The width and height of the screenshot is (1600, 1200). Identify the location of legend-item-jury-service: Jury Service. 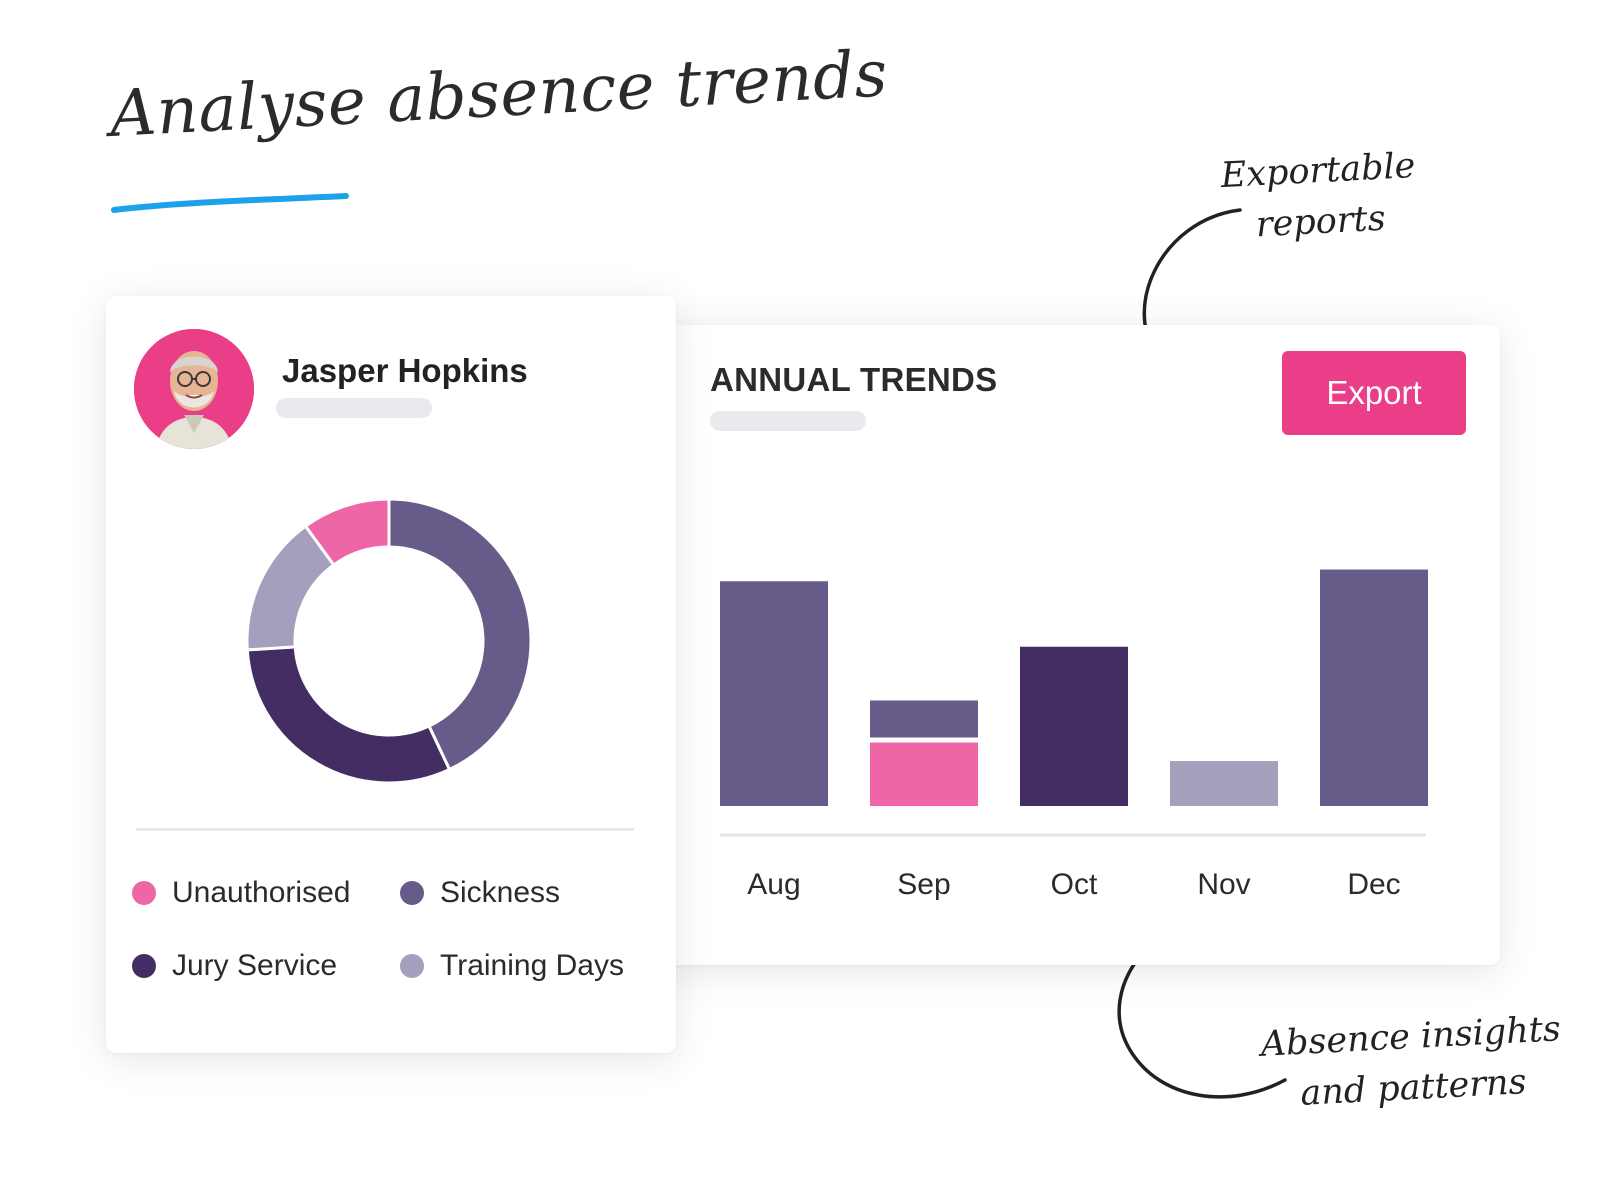
(234, 966).